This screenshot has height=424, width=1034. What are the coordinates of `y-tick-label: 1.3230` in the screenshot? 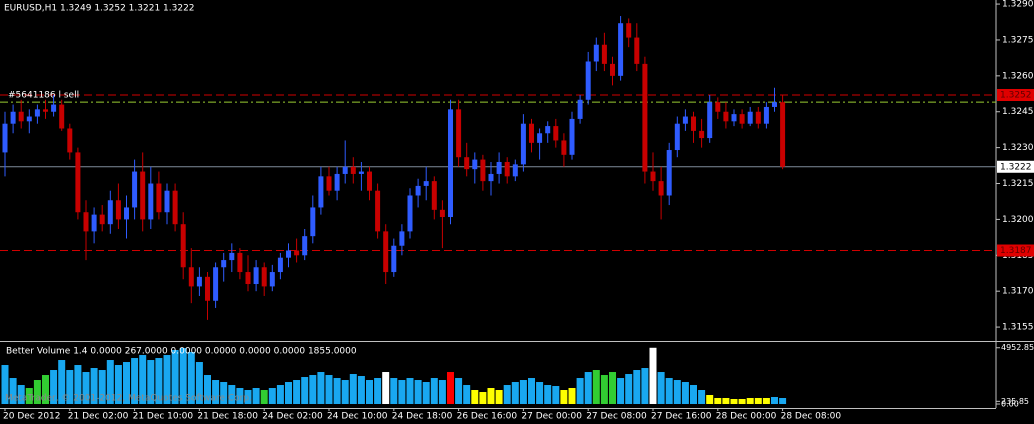 It's located at (1018, 148).